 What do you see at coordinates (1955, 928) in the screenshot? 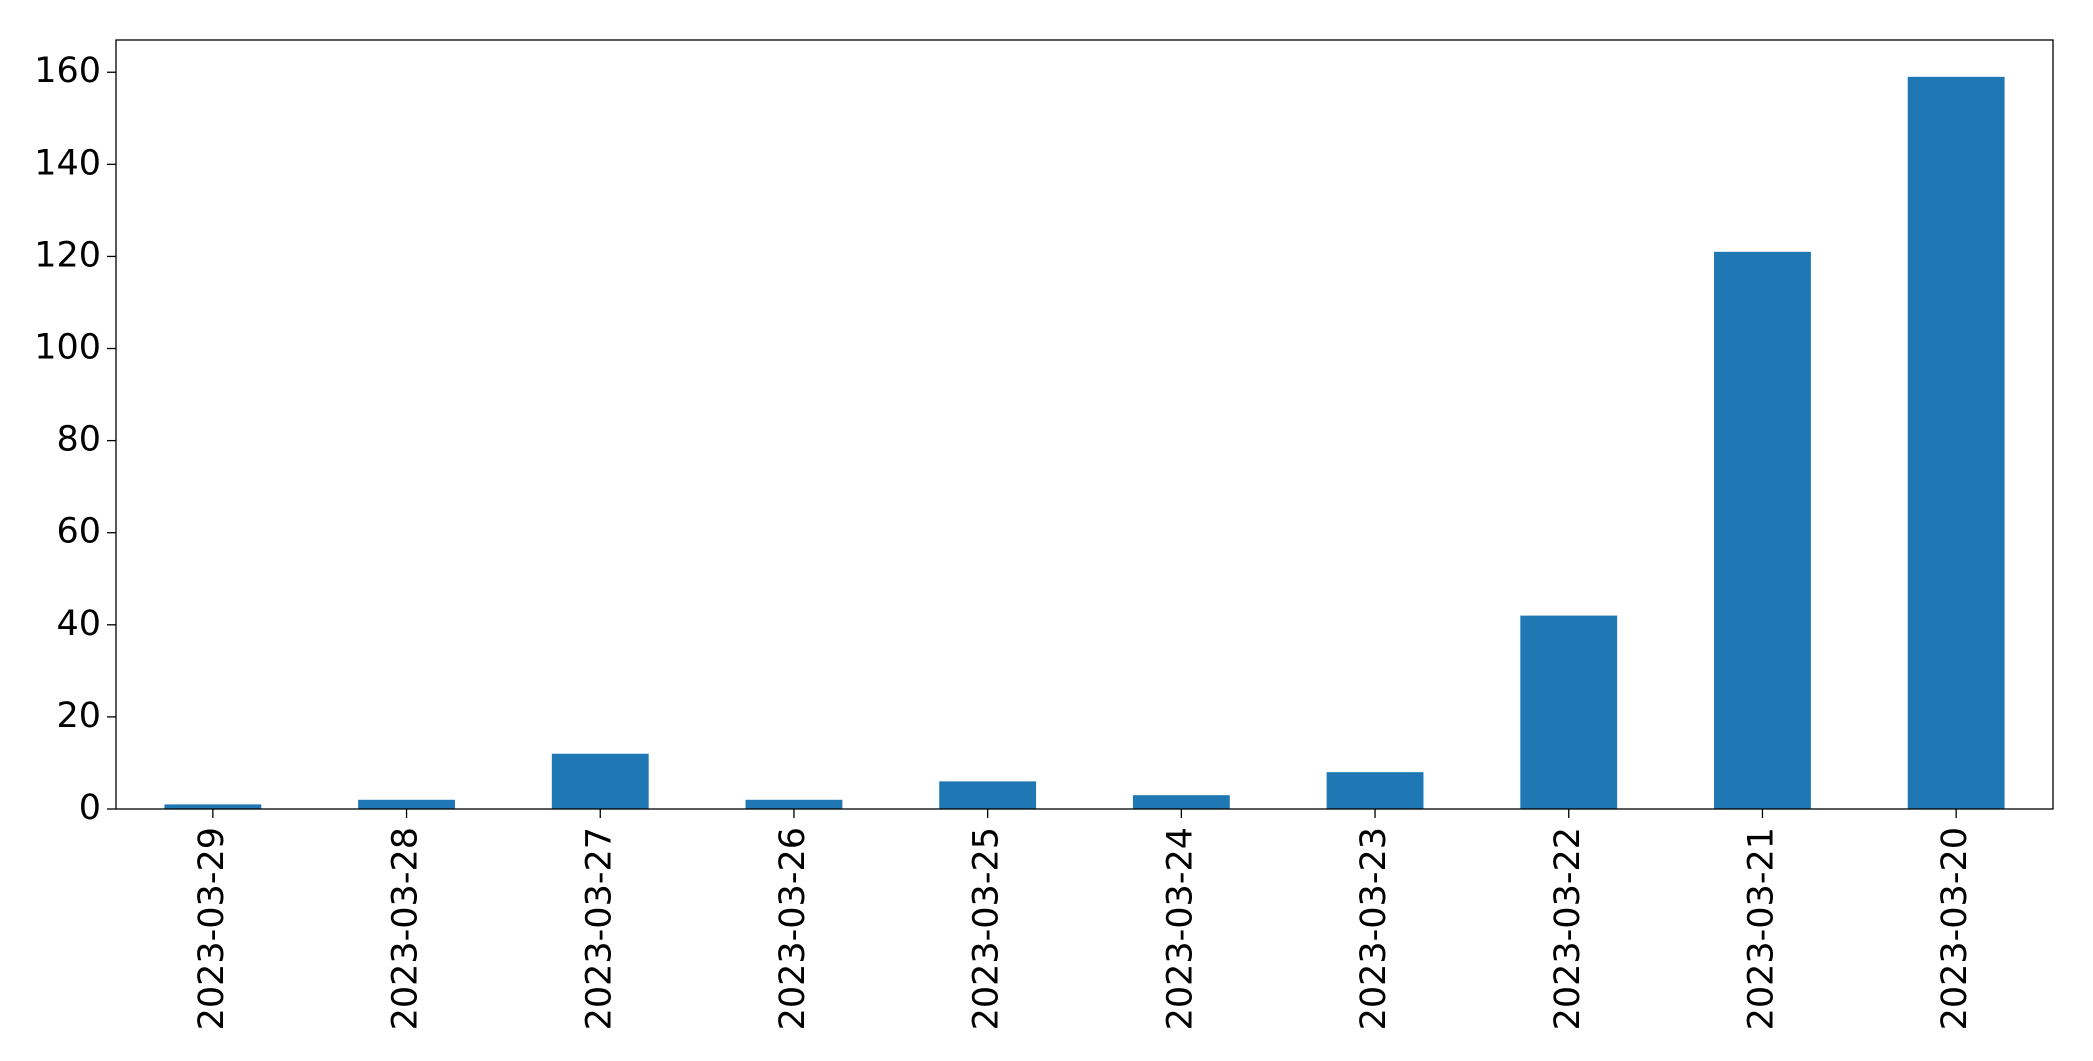
I see `x-tick-label: 2023-03-20` at bounding box center [1955, 928].